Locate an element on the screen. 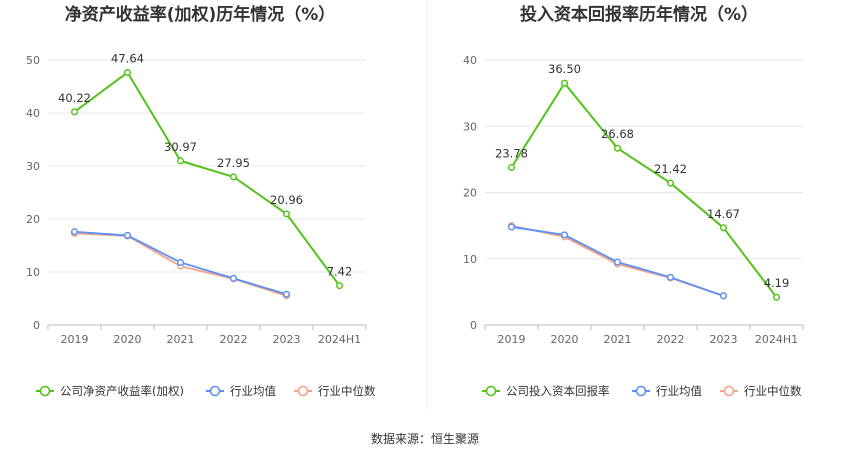 The image size is (850, 459). data-label: 14.67 is located at coordinates (723, 214).